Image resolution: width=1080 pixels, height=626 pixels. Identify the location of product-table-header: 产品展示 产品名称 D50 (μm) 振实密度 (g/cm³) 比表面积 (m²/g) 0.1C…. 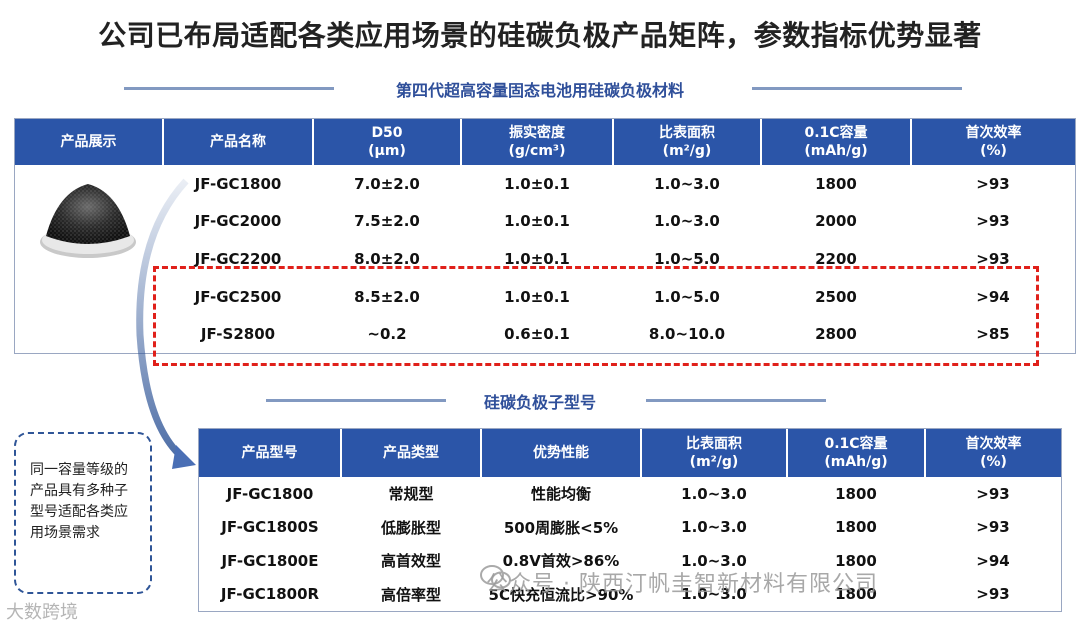
(545, 142).